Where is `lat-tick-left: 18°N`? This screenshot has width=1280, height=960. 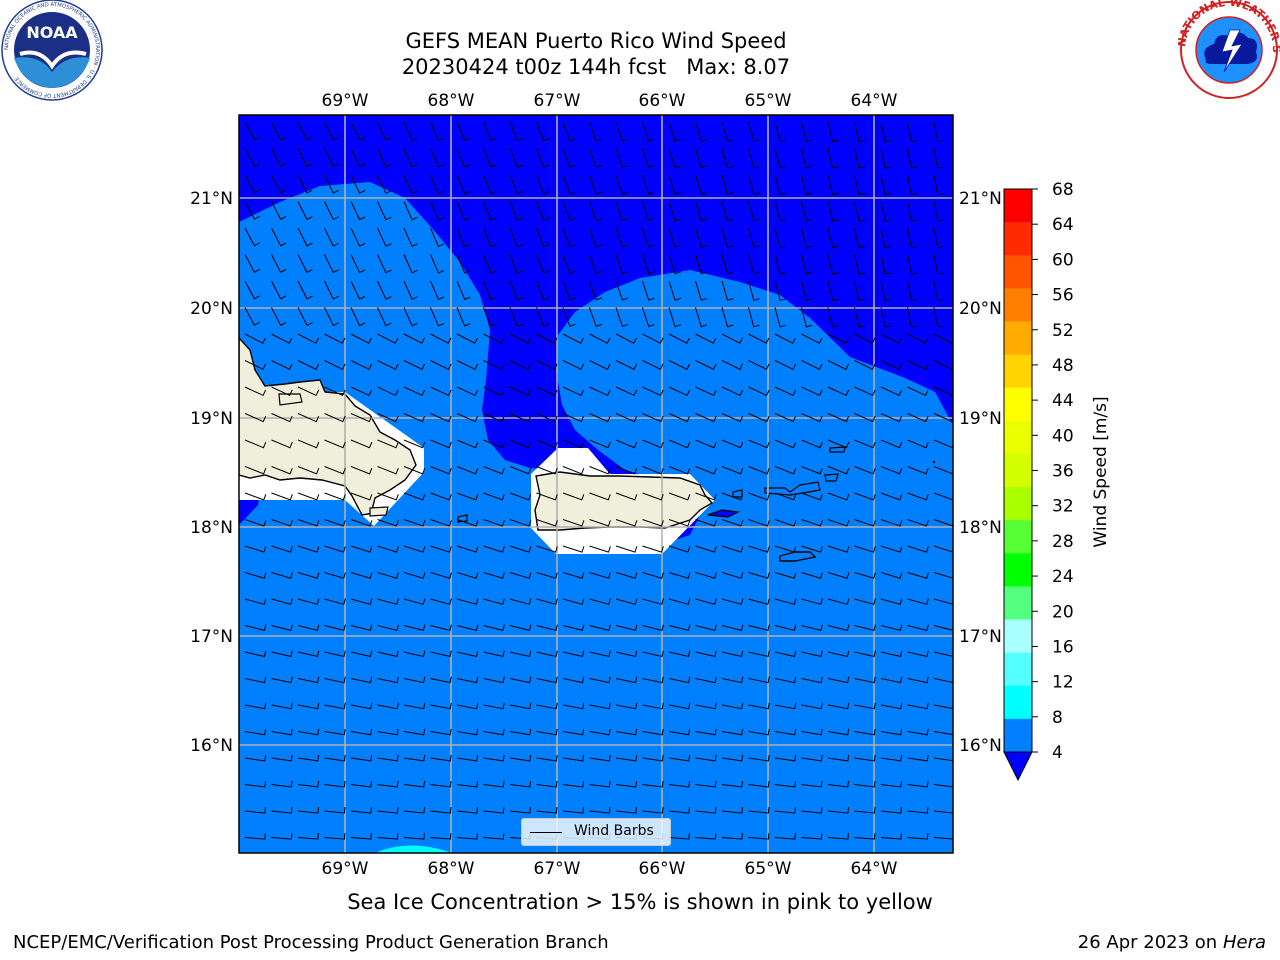 lat-tick-left: 18°N is located at coordinates (211, 528).